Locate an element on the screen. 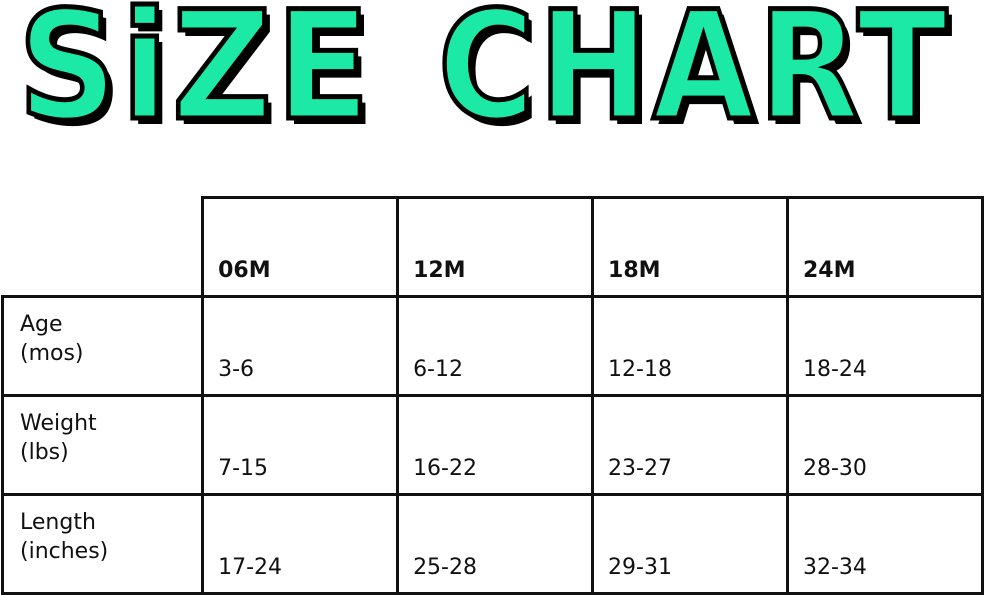 The image size is (984, 595). row-label-line2: (mos) is located at coordinates (52, 353).